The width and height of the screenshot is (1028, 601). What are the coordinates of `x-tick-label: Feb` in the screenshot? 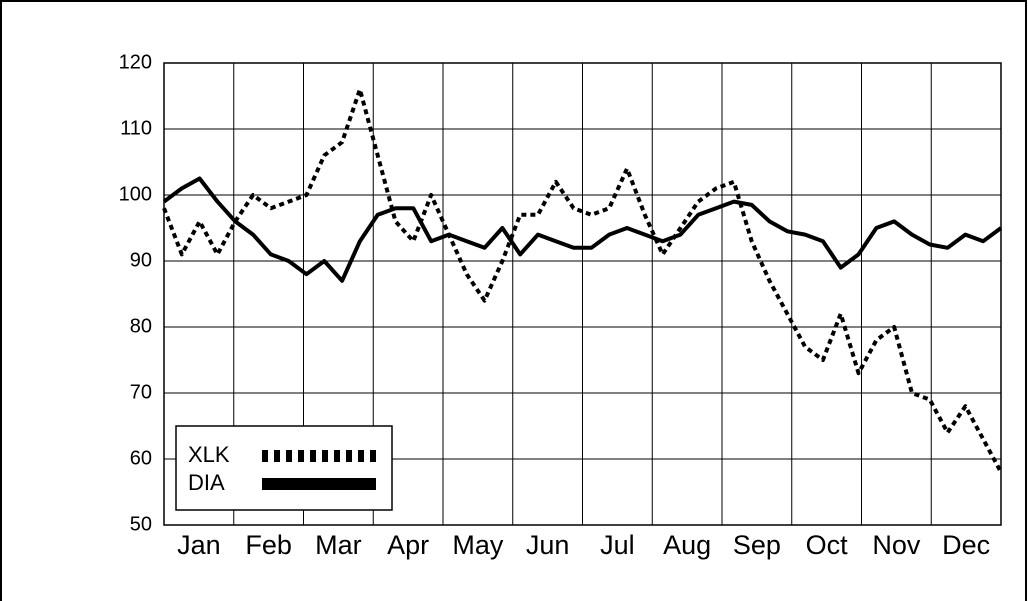 It's located at (268, 545).